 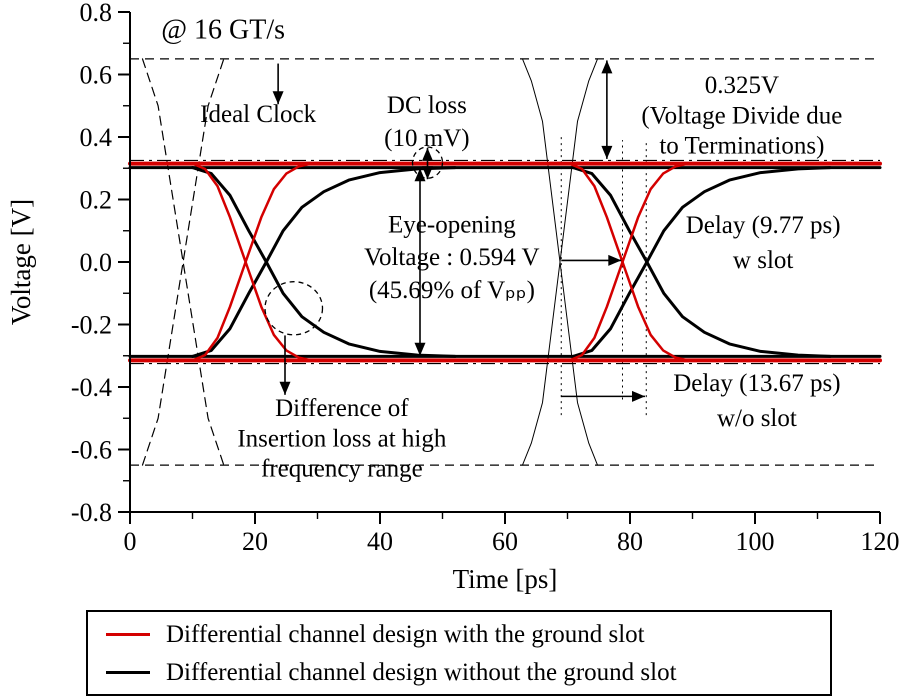 I want to click on eye-opening-arrow, so click(x=420, y=262).